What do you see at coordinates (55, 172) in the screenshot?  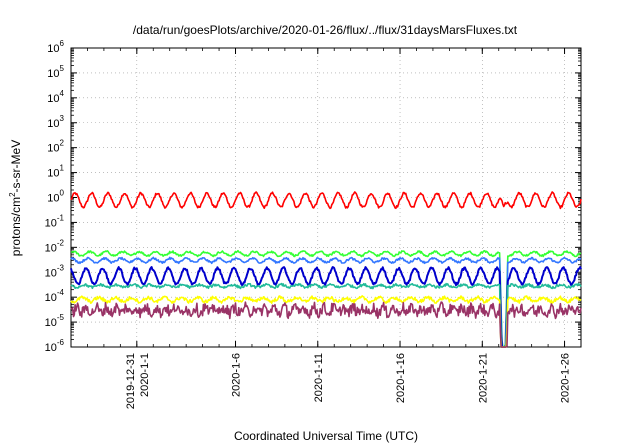 I see `y-tick-label: 10¹` at bounding box center [55, 172].